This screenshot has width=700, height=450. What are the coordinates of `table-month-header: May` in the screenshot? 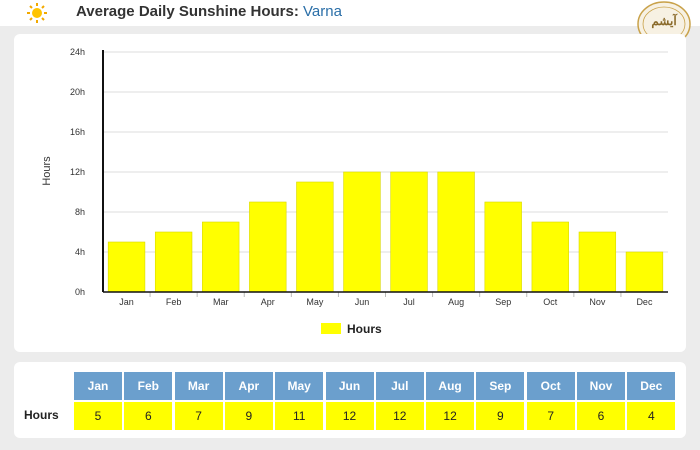 It's located at (299, 386).